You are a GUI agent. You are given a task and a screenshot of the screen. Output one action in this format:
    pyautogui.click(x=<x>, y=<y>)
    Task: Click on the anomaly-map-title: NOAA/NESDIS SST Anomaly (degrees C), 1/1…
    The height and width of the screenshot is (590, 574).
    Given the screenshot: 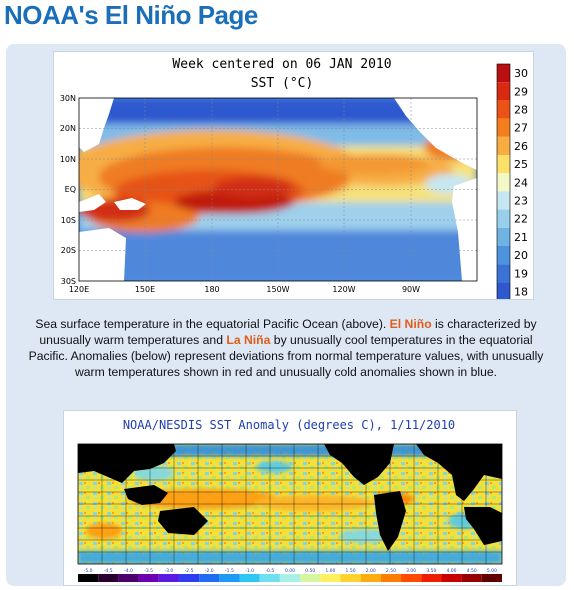 What is the action you would take?
    pyautogui.click(x=289, y=425)
    